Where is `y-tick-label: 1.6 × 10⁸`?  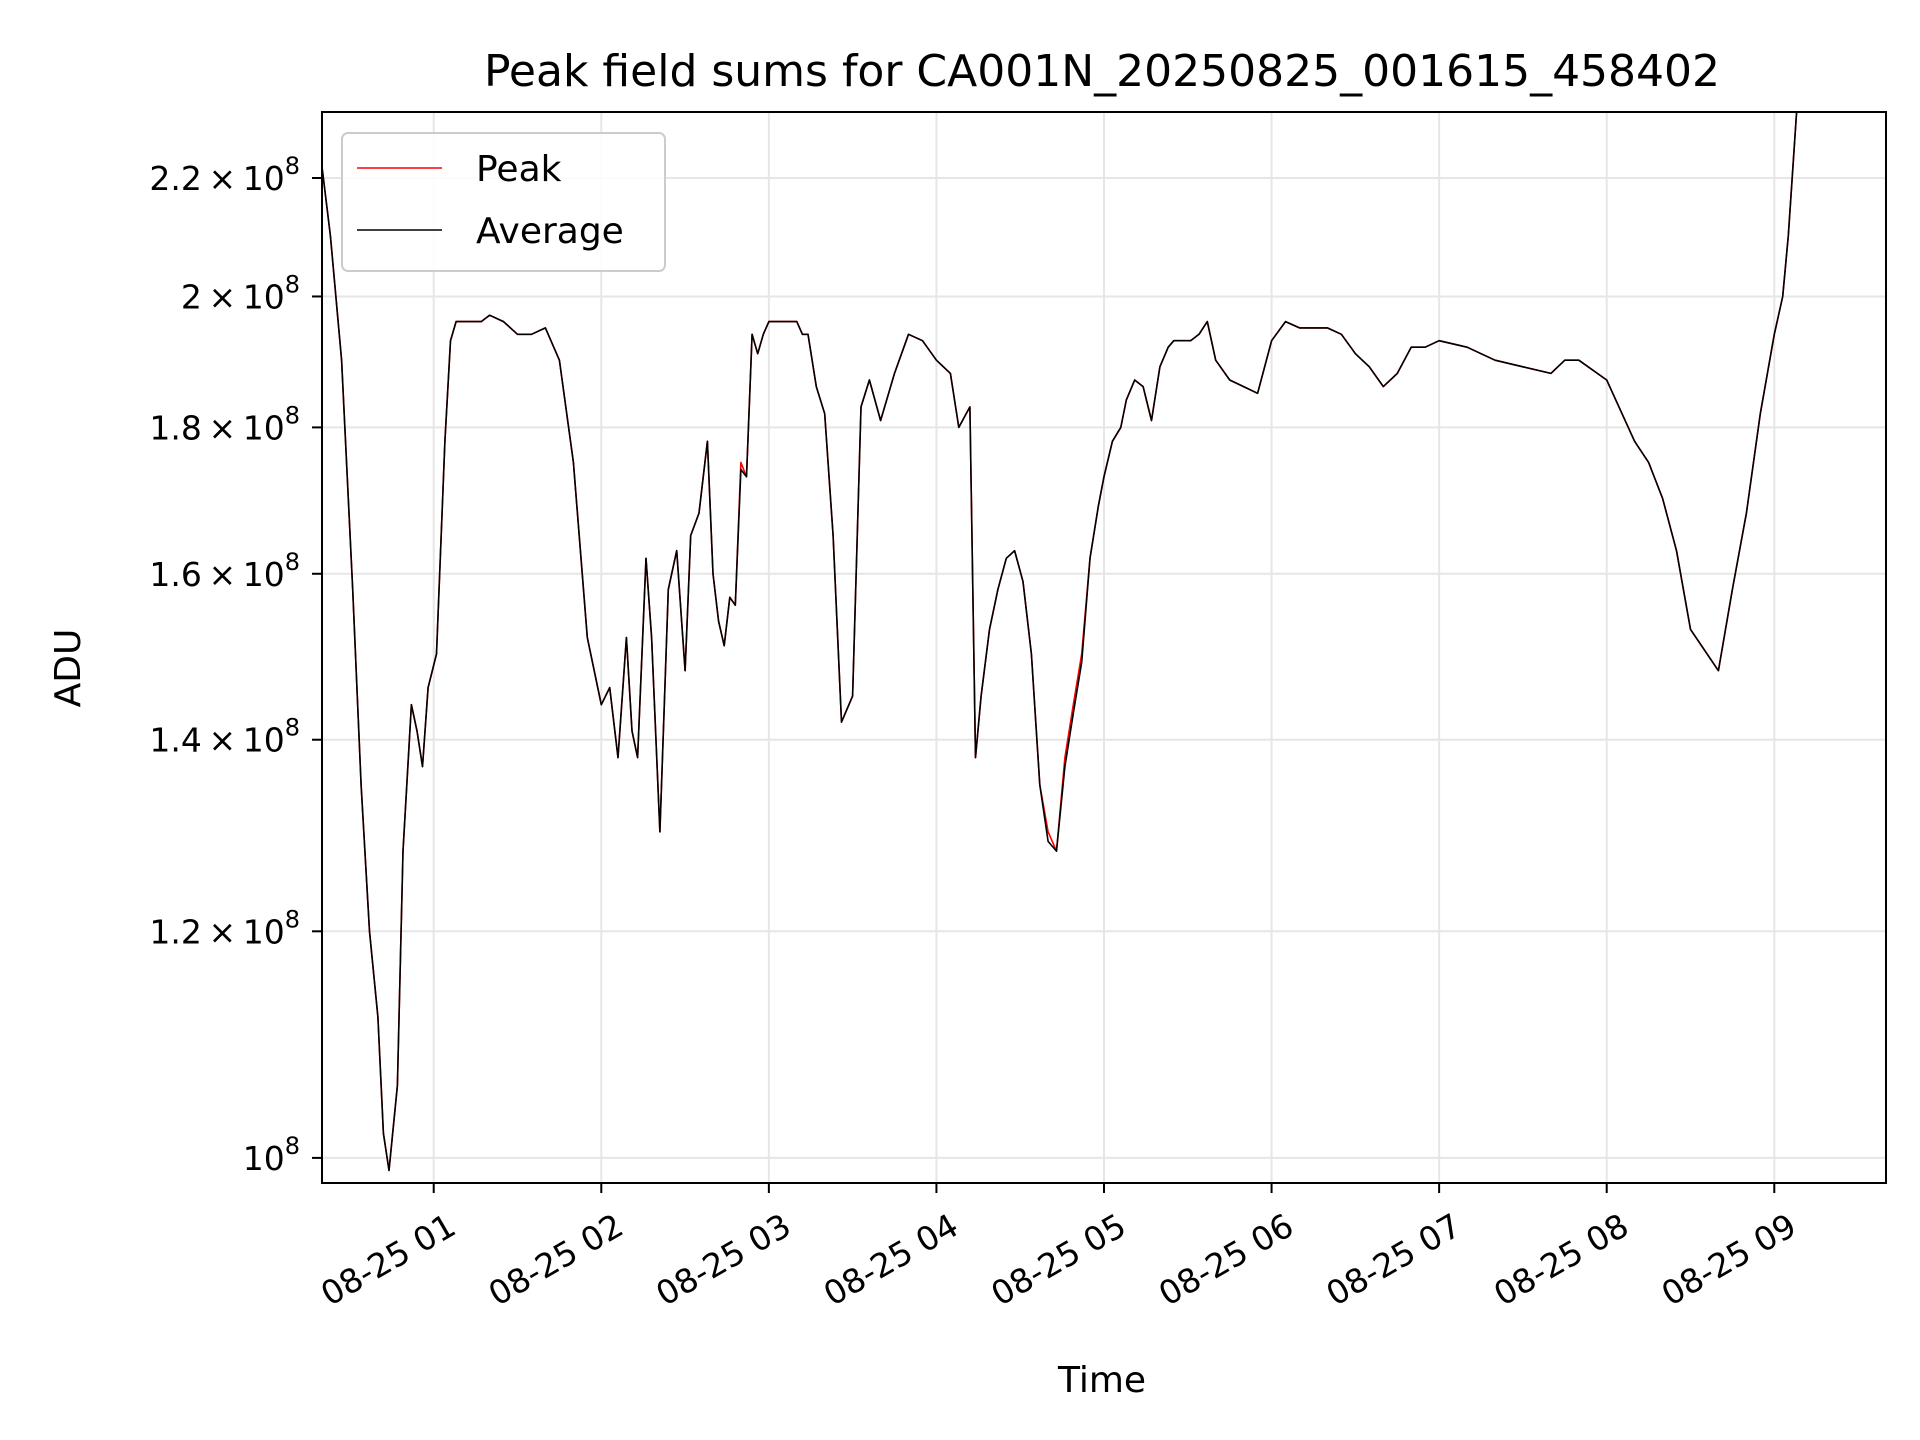
y-tick-label: 1.6 × 10⁸ is located at coordinates (224, 571).